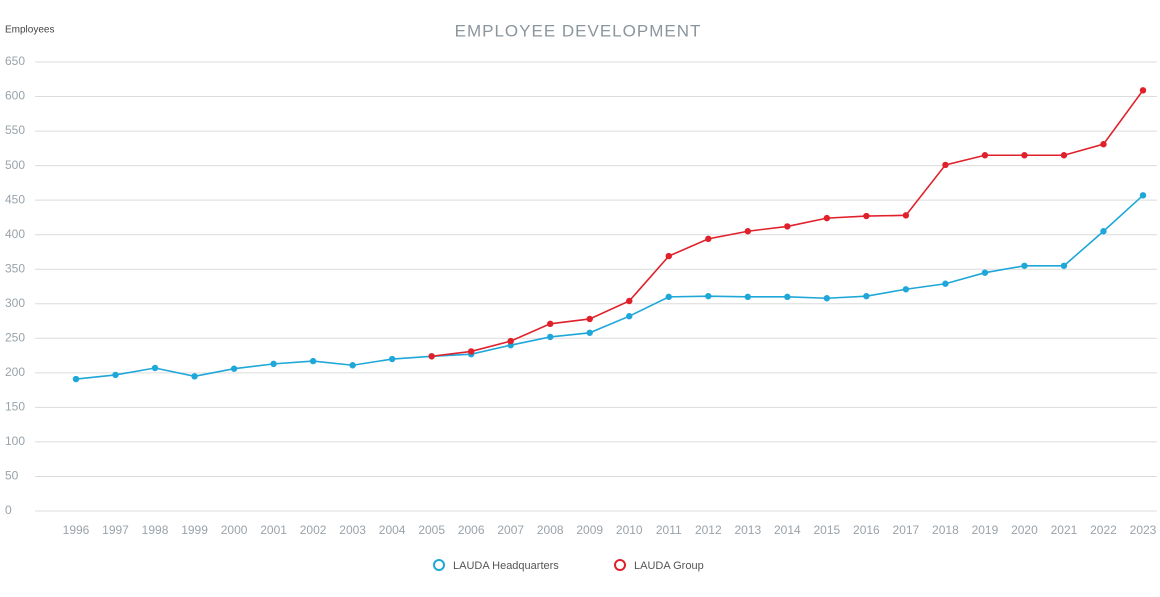 The width and height of the screenshot is (1160, 597). I want to click on y-tick-label: 50, so click(12, 476).